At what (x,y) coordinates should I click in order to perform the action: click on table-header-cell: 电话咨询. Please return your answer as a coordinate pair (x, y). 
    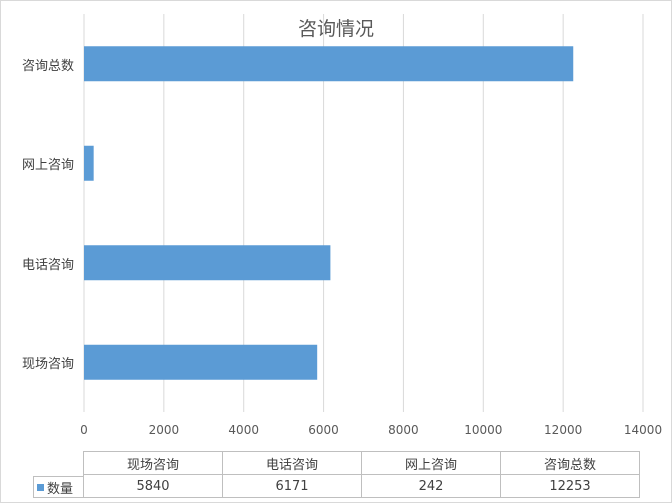
    Looking at the image, I should click on (292, 463).